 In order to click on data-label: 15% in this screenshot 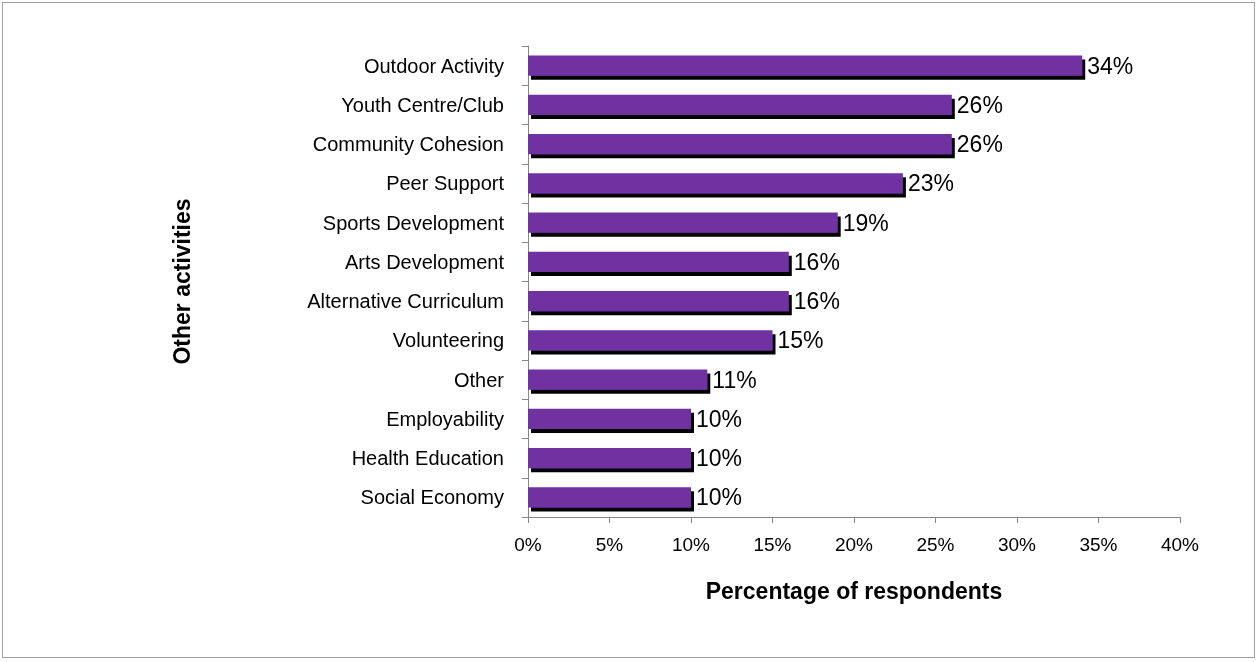, I will do `click(800, 340)`.